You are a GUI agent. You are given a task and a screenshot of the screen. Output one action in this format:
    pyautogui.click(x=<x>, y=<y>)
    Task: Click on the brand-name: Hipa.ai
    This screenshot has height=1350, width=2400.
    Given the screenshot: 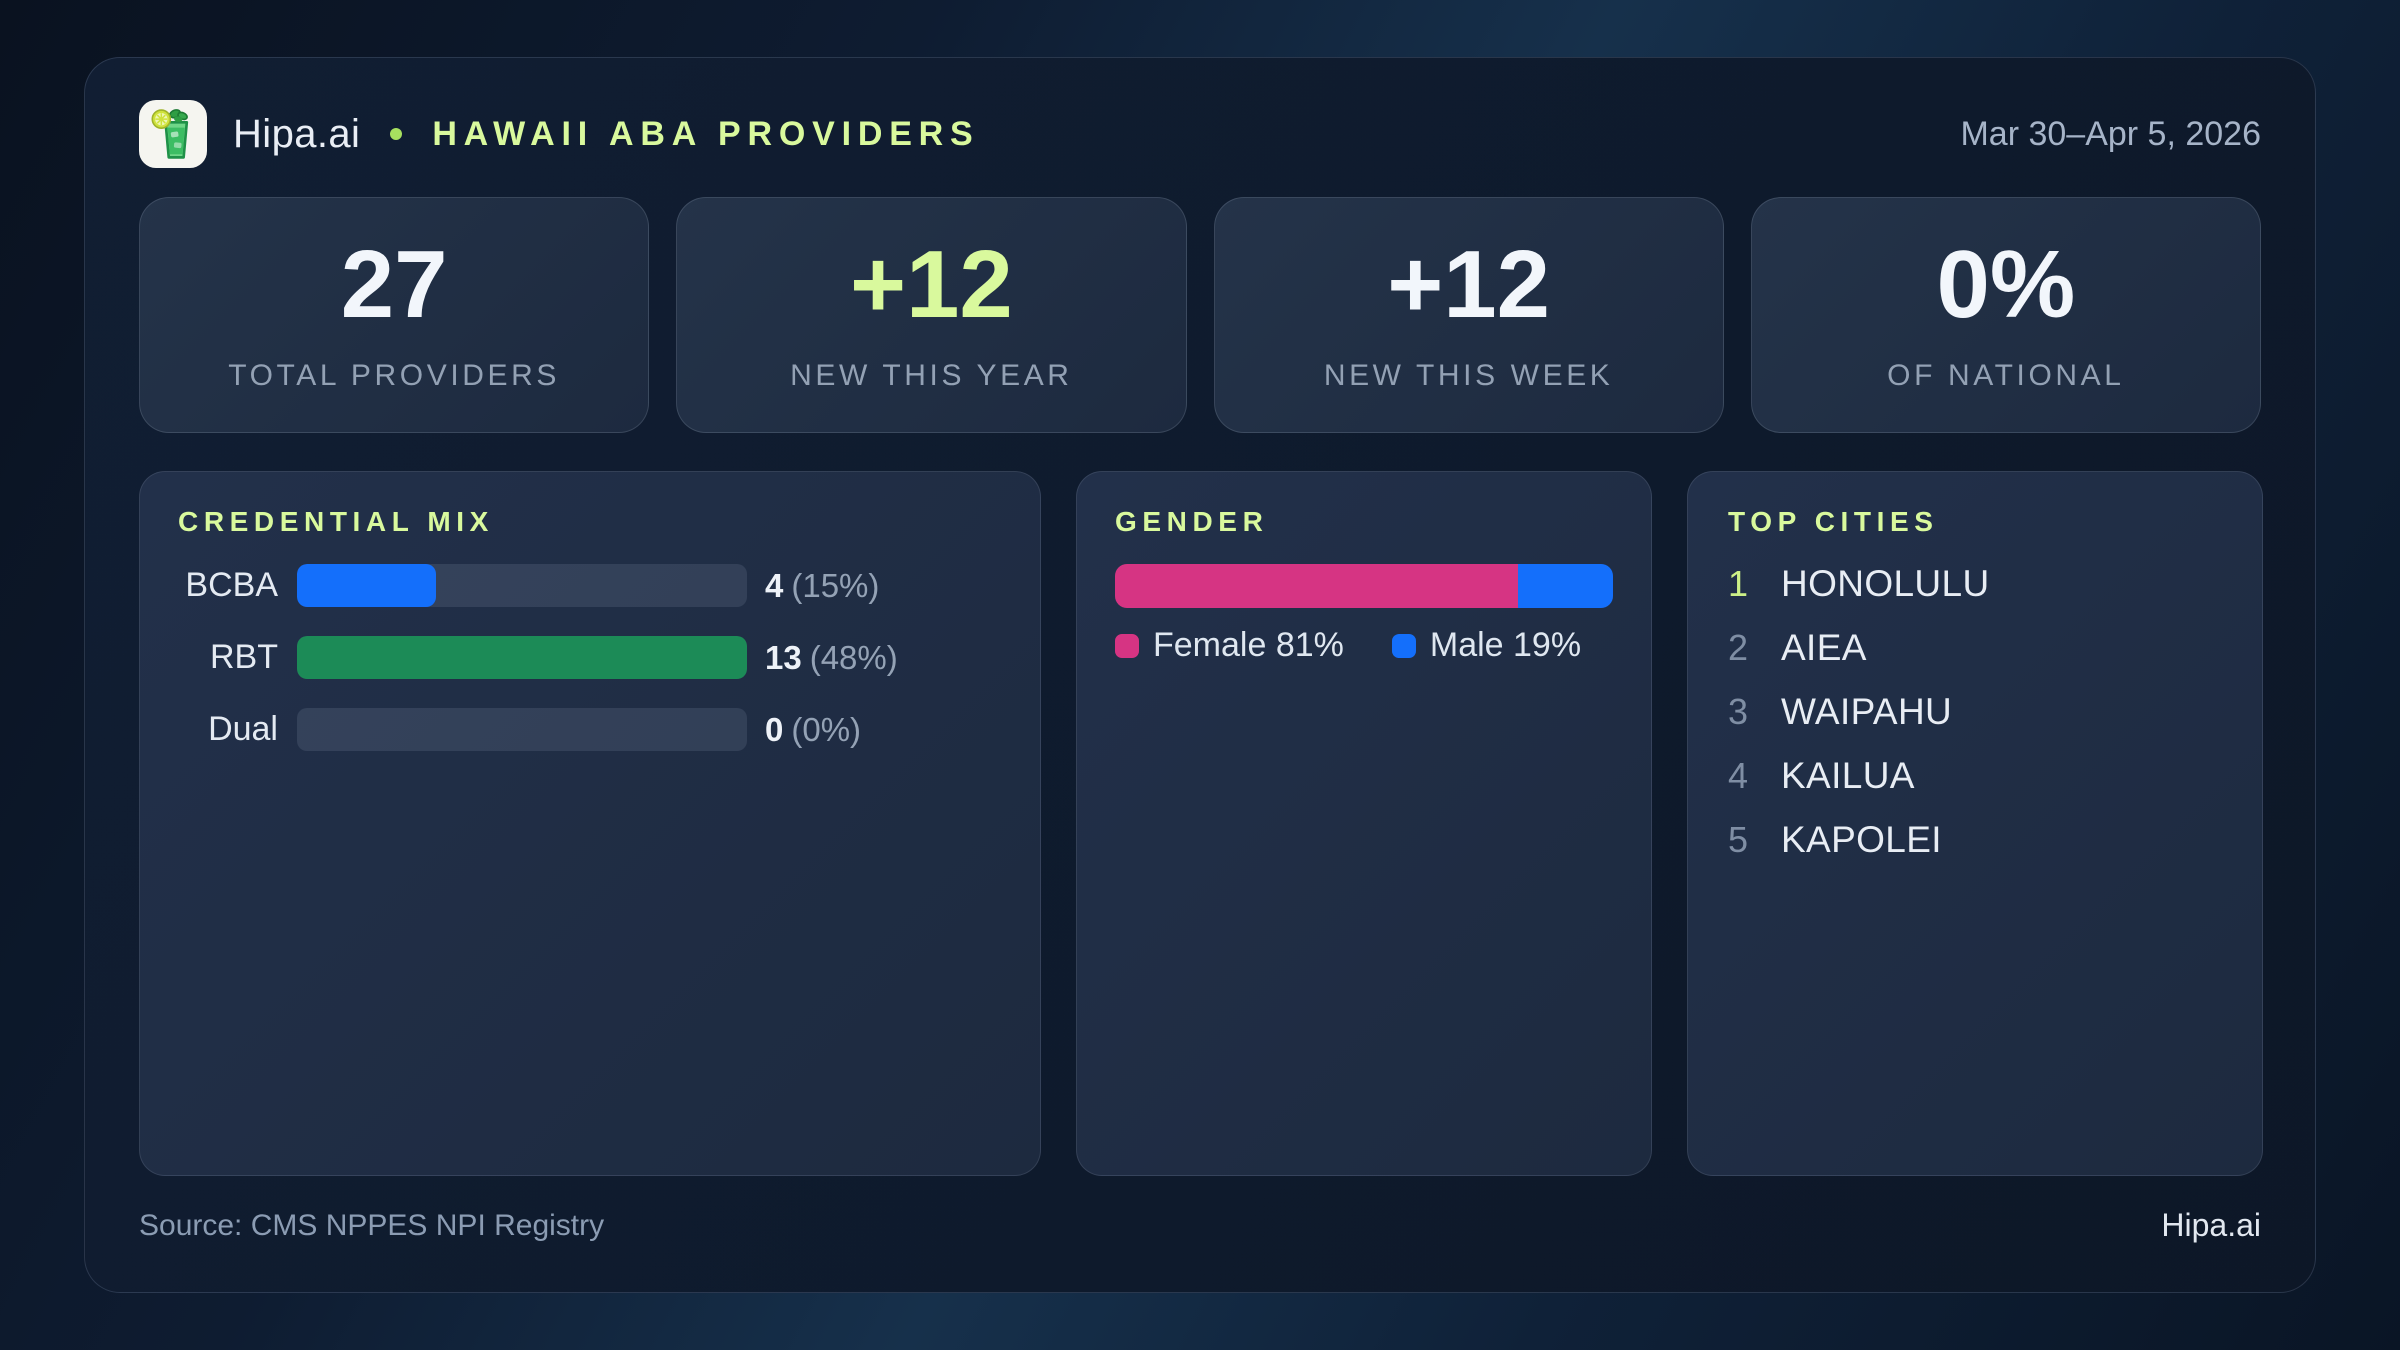 What is the action you would take?
    pyautogui.click(x=297, y=133)
    